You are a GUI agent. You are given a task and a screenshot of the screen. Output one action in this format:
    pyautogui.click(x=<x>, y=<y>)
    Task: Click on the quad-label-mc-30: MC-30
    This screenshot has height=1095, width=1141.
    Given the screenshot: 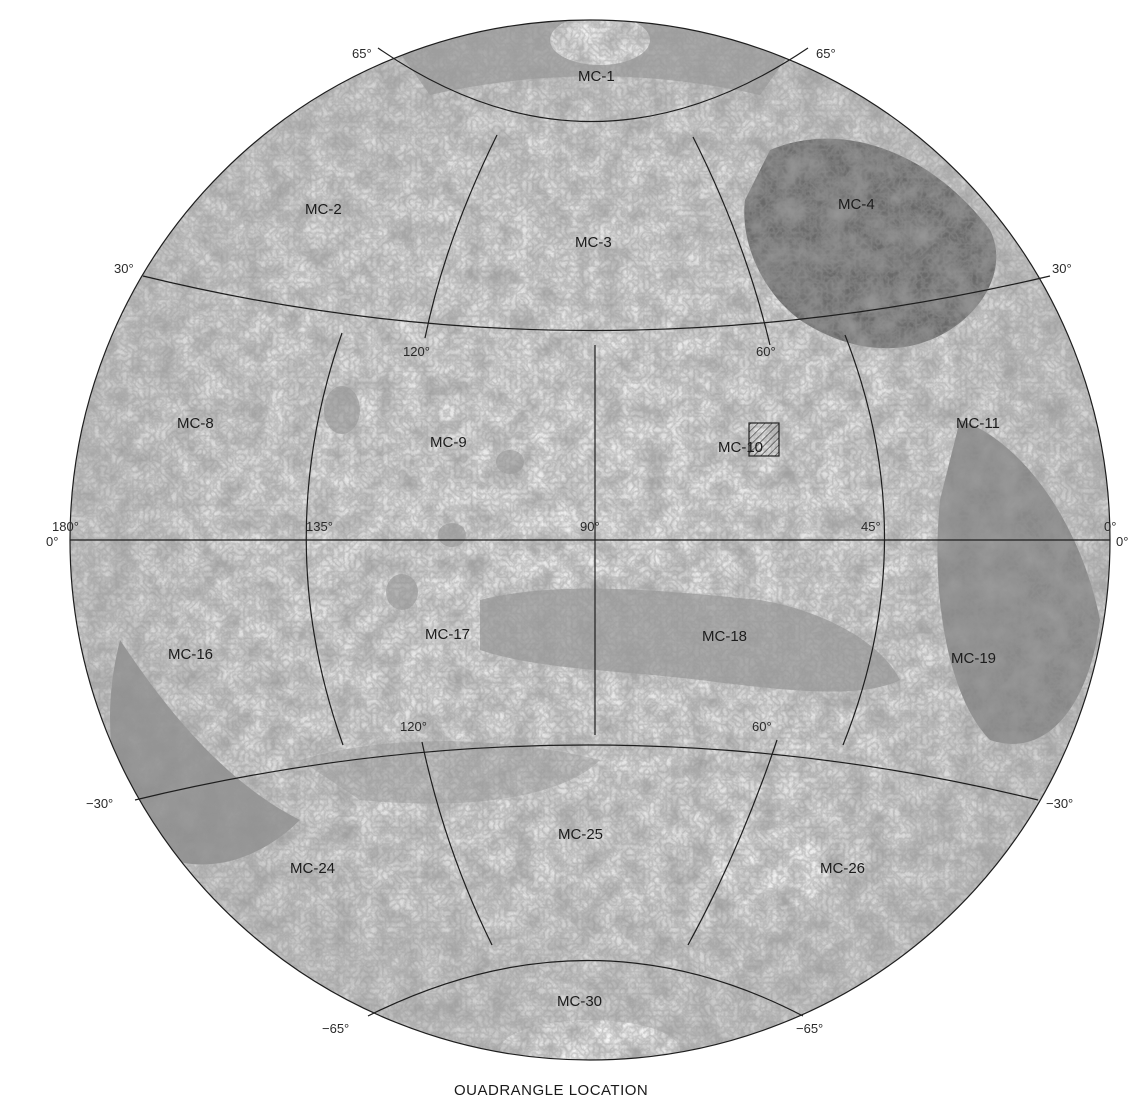 What is the action you would take?
    pyautogui.click(x=579, y=1001)
    